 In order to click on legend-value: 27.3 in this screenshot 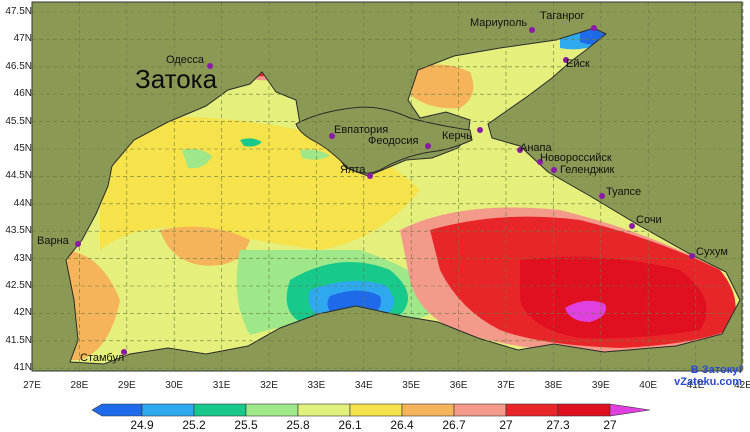, I will do `click(558, 425)`.